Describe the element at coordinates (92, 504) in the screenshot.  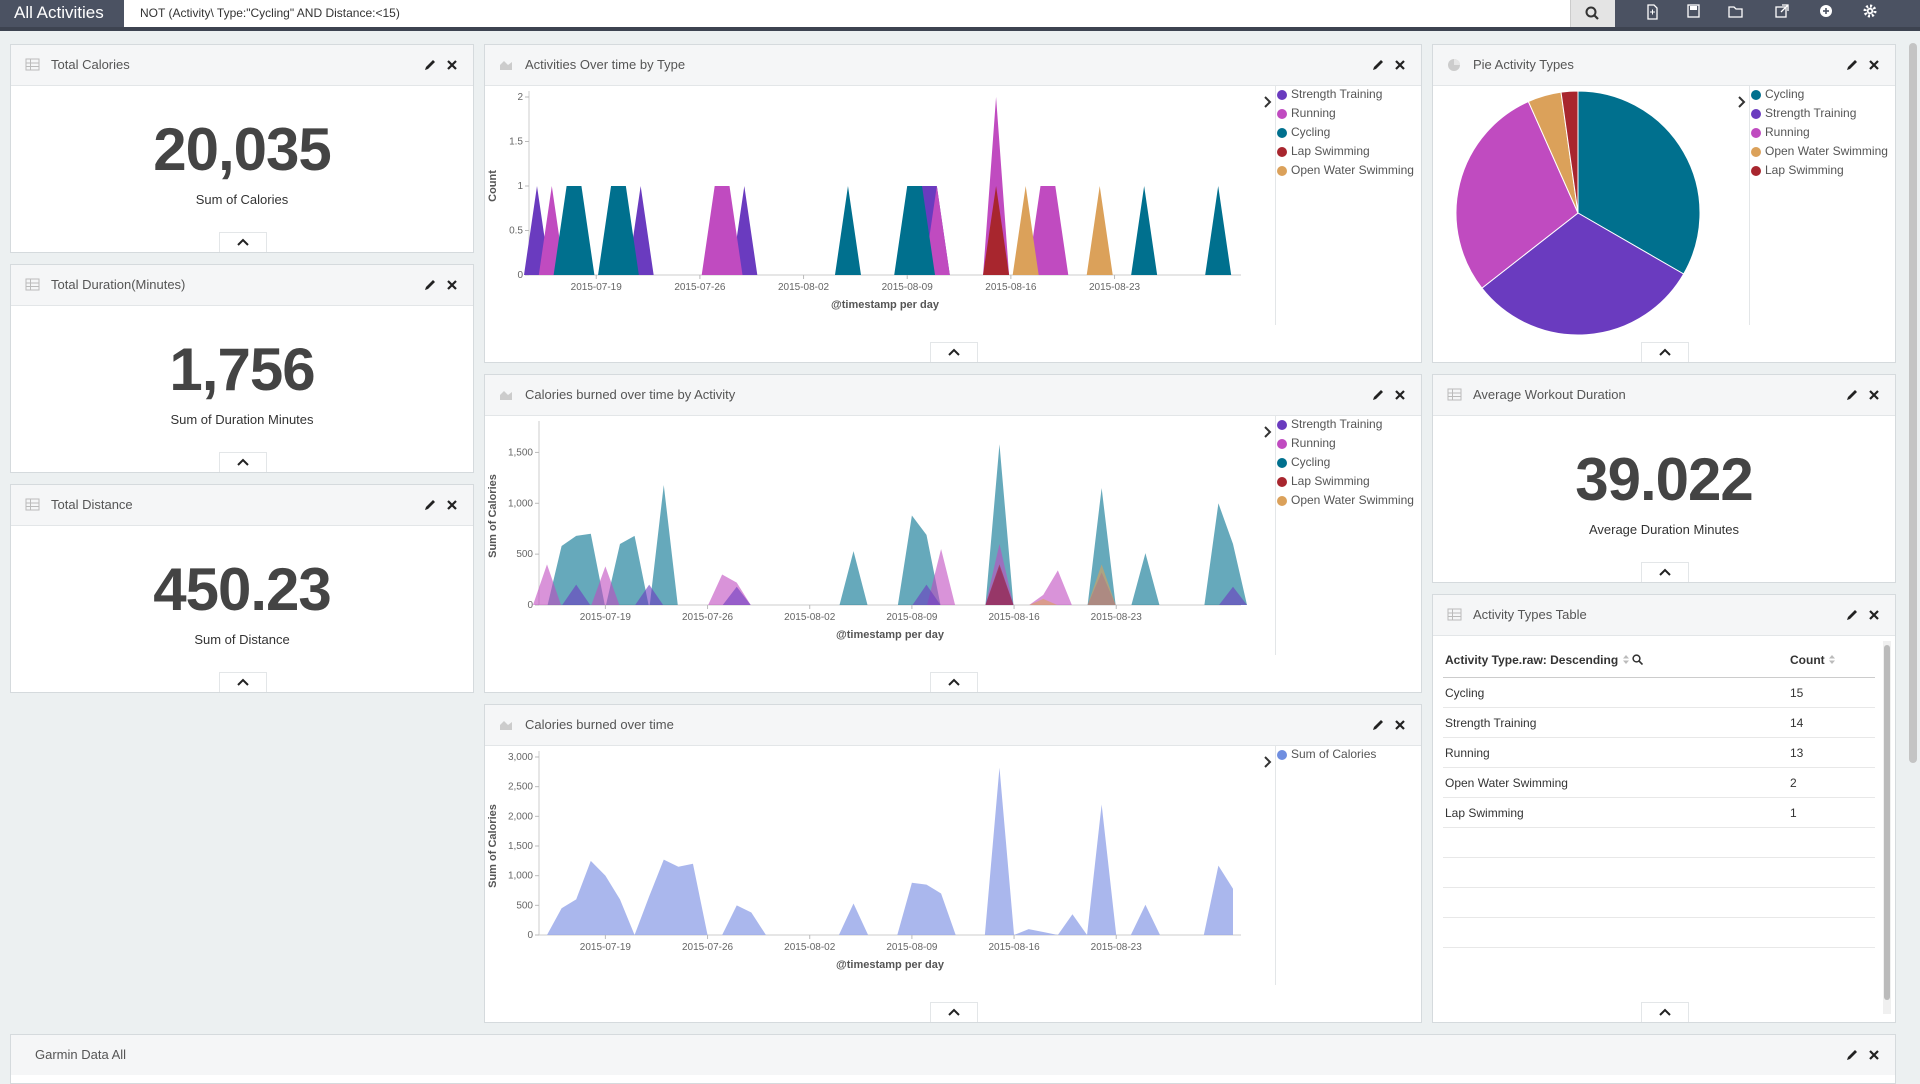
I see `panel-title: Total Distance` at that location.